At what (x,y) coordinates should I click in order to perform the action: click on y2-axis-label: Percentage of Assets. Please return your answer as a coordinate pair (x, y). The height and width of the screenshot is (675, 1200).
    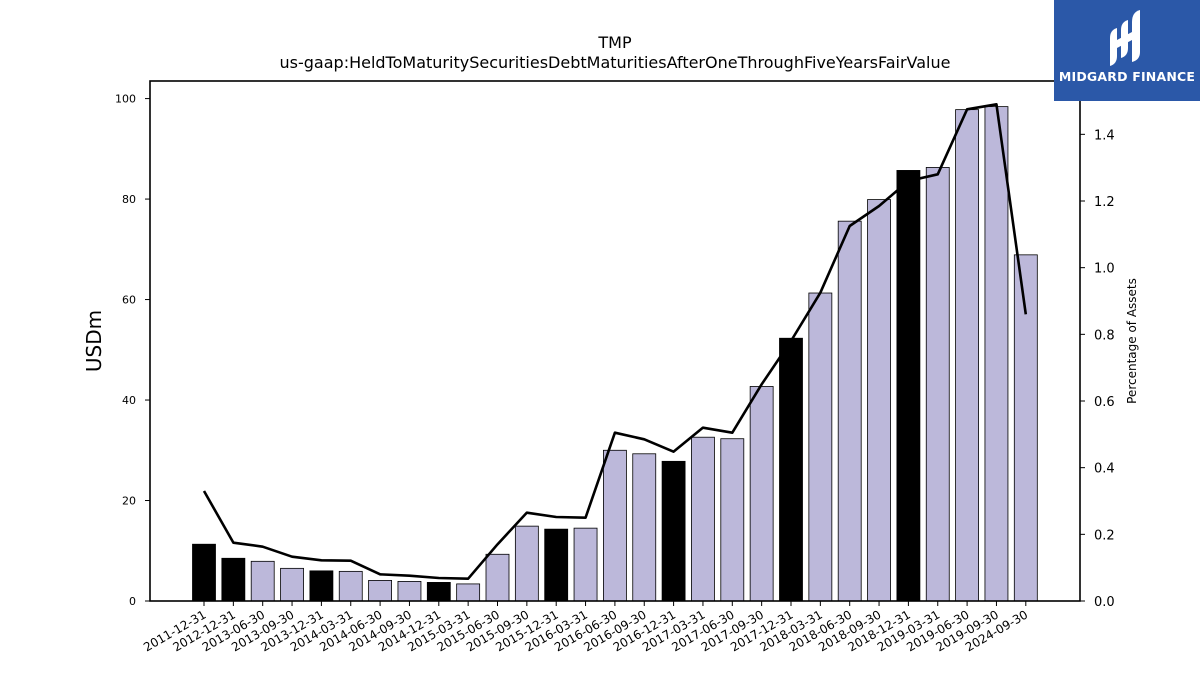
    Looking at the image, I should click on (1132, 341).